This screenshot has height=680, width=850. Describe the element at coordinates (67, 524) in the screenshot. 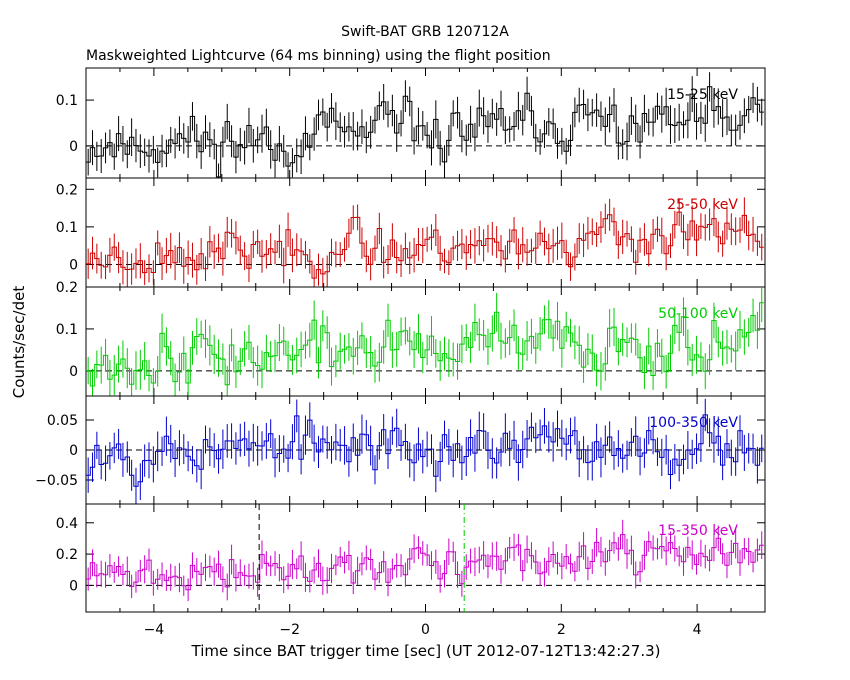

I see `y-tick-label: 0.4` at that location.